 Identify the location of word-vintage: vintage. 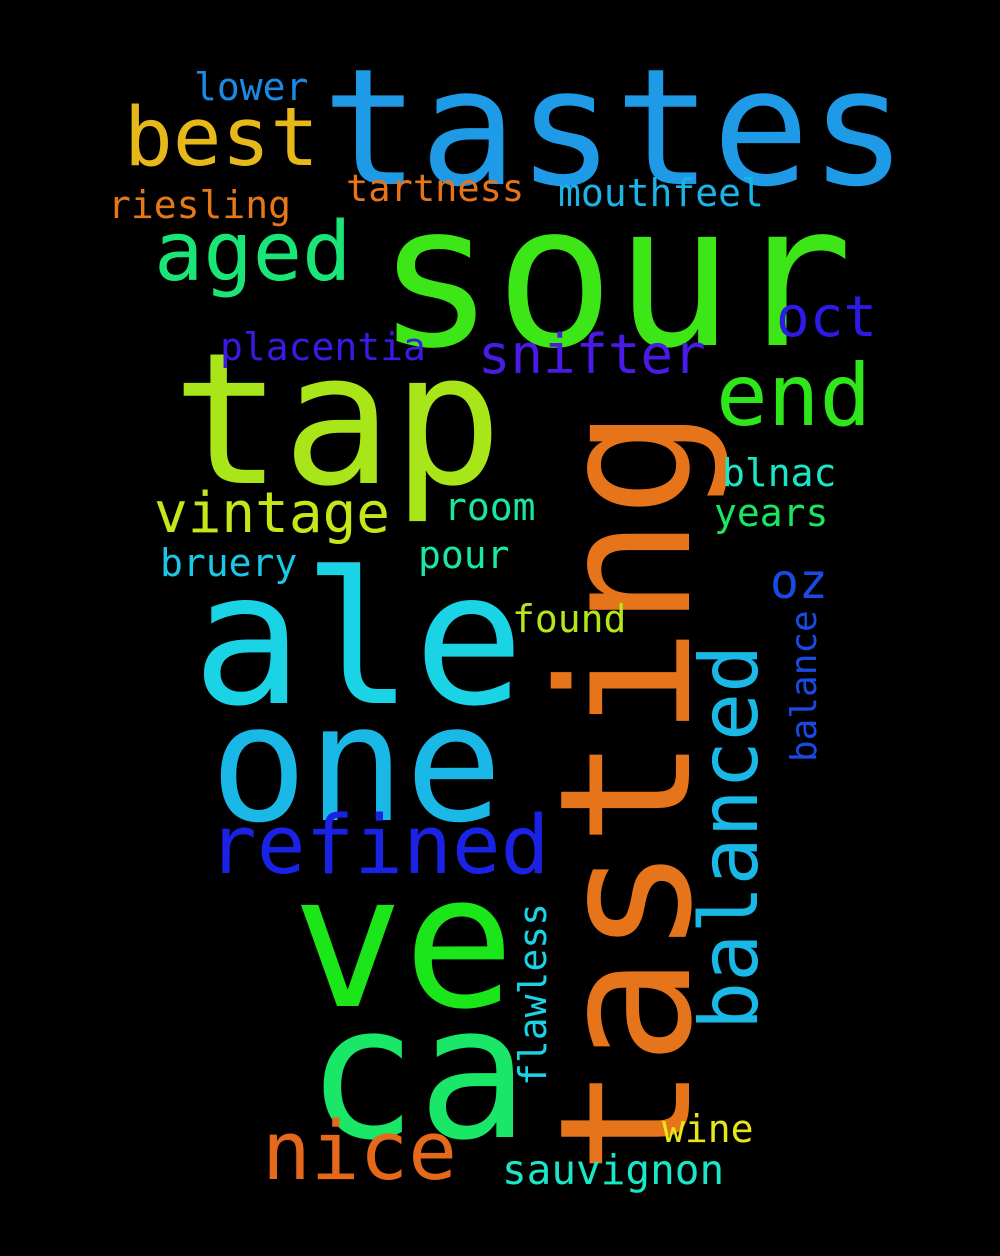
(272, 513).